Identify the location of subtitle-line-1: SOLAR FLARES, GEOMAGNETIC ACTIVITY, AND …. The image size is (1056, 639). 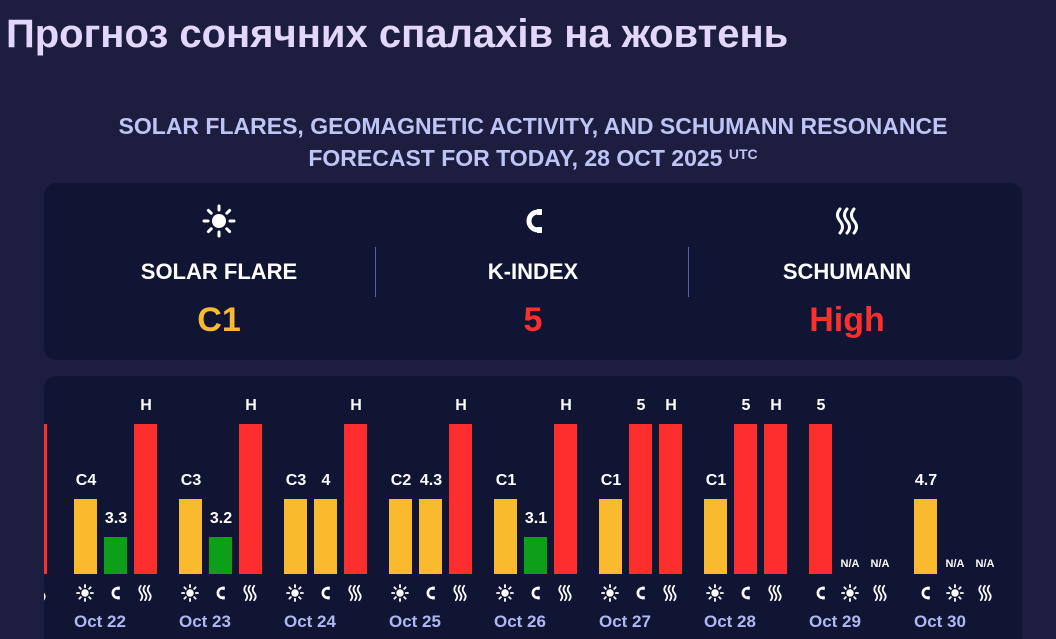
(533, 126).